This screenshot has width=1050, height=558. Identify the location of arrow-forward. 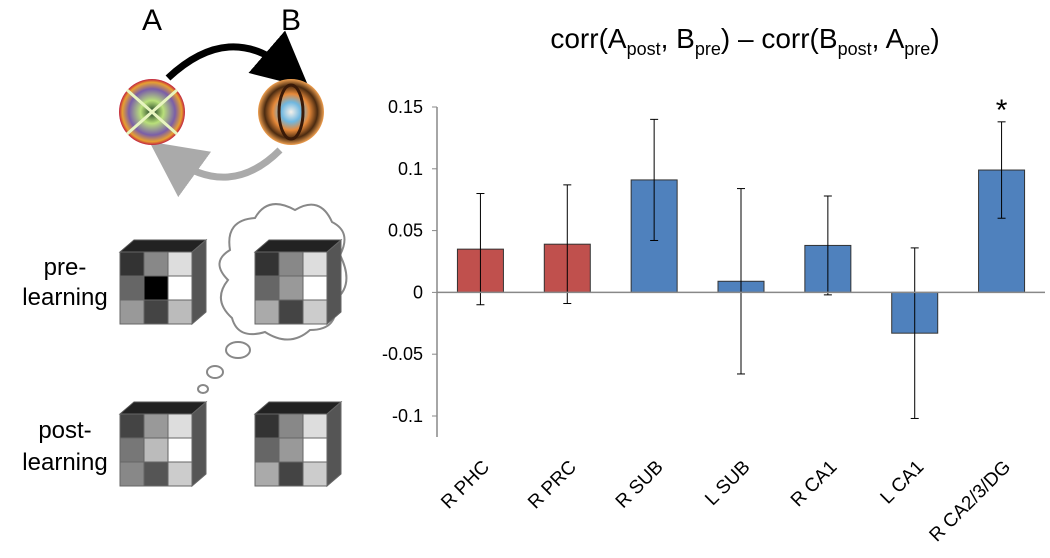
(237, 59).